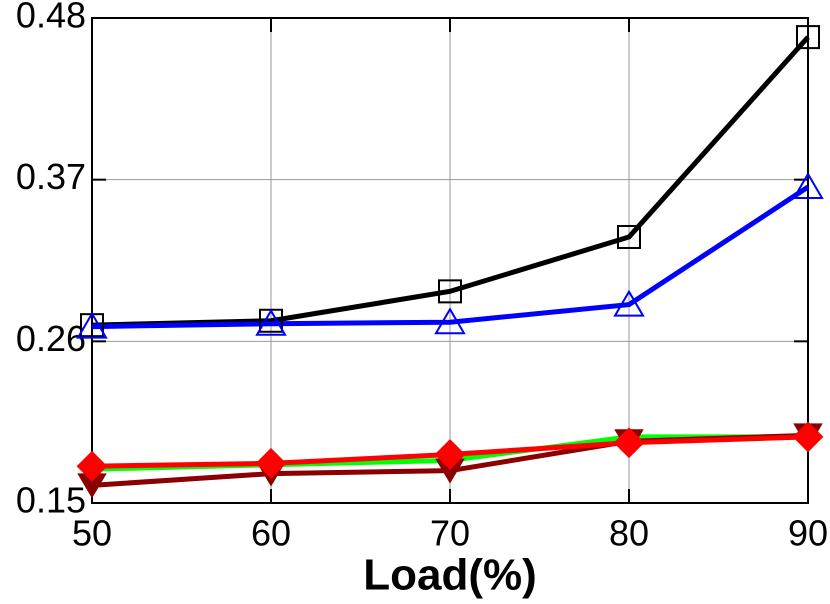  Describe the element at coordinates (450, 575) in the screenshot. I see `x-axis-label: Load(%)` at that location.